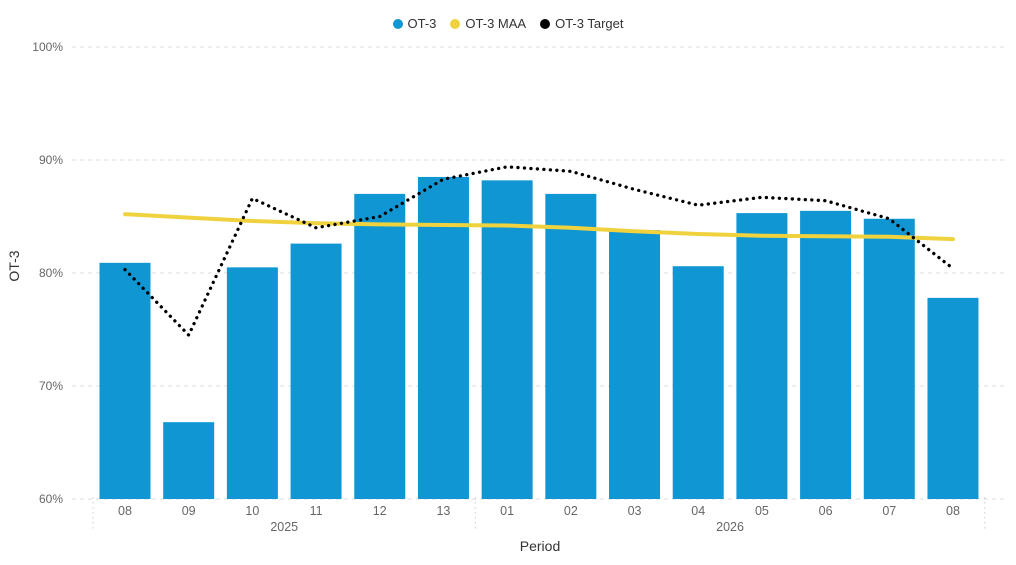 The height and width of the screenshot is (565, 1016). What do you see at coordinates (422, 23) in the screenshot?
I see `legend-label-ot3: OT-3` at bounding box center [422, 23].